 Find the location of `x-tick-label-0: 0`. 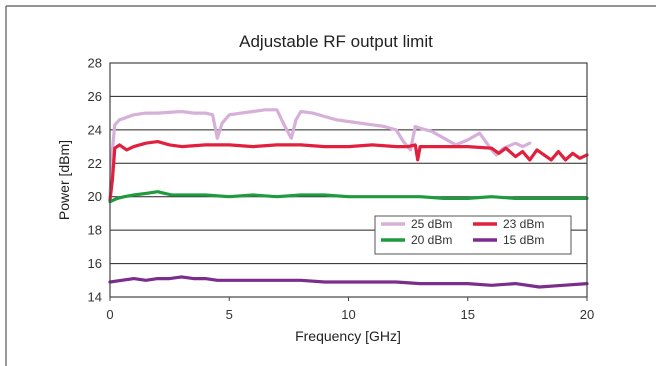

x-tick-label-0: 0 is located at coordinates (109, 314).